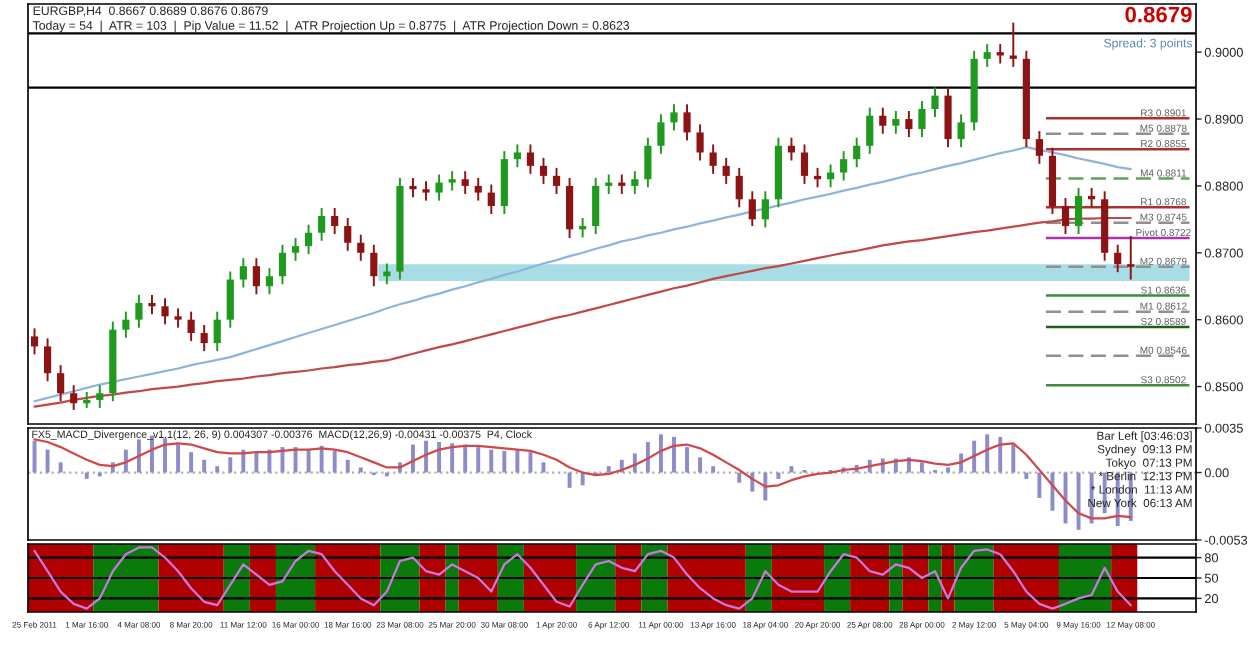 This screenshot has height=658, width=1250. Describe the element at coordinates (1158, 14) in the screenshot. I see `annotation: 0.8679` at that location.